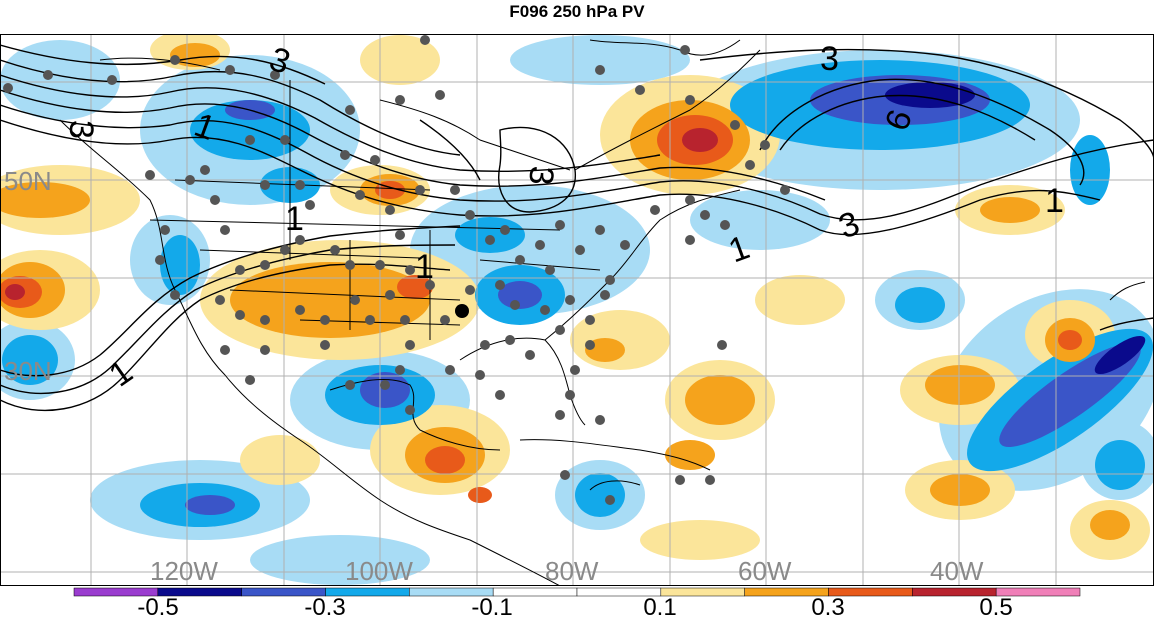  Describe the element at coordinates (765, 571) in the screenshot. I see `lon-label-60w: 60W` at that location.